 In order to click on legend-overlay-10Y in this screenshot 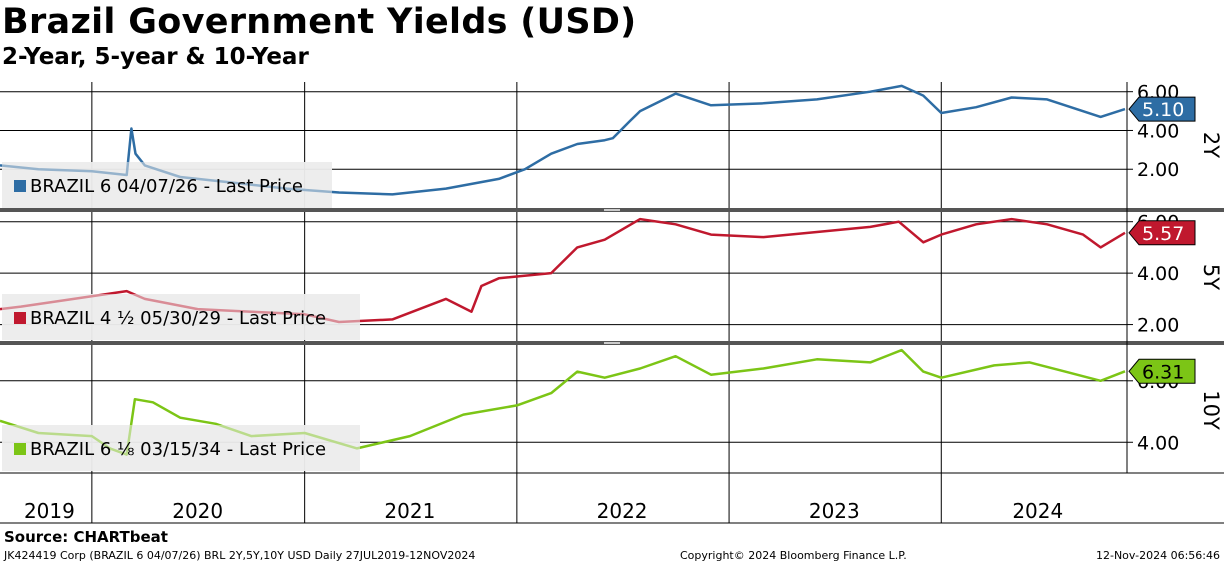, I will do `click(181, 448)`.